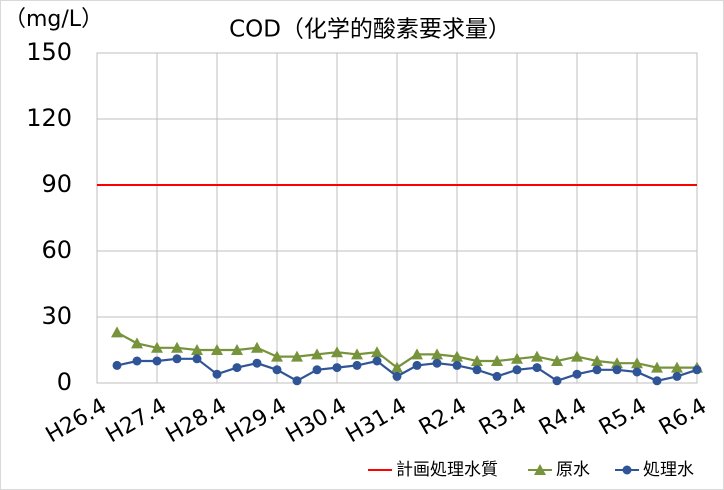  I want to click on y-tick-label: 90, so click(56, 184).